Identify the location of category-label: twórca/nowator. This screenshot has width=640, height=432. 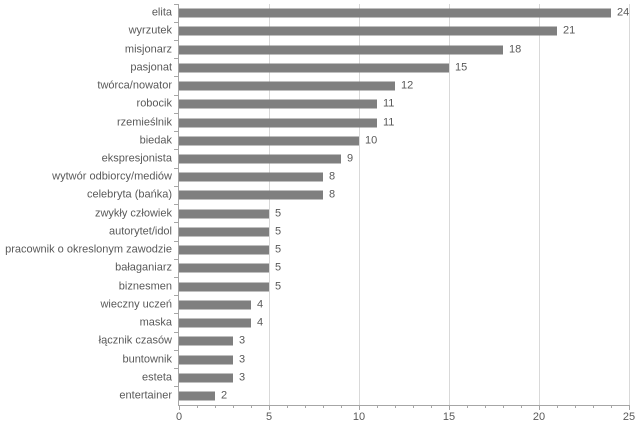
(134, 85).